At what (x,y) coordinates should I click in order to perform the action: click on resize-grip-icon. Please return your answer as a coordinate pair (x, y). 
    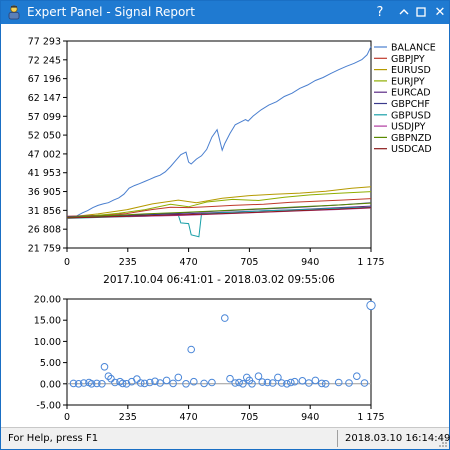
    Looking at the image, I should click on (443, 443).